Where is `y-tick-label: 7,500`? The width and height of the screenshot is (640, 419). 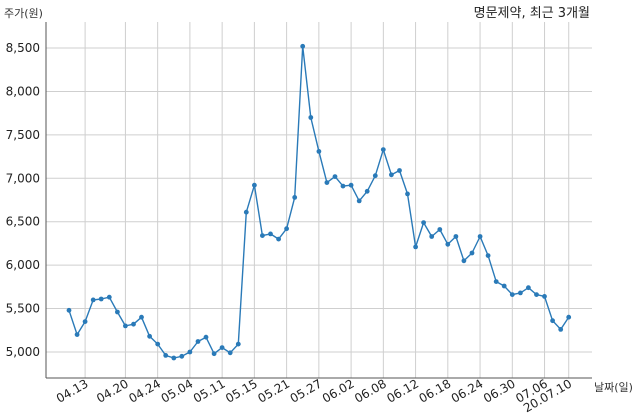 y-tick-label: 7,500 is located at coordinates (23, 135).